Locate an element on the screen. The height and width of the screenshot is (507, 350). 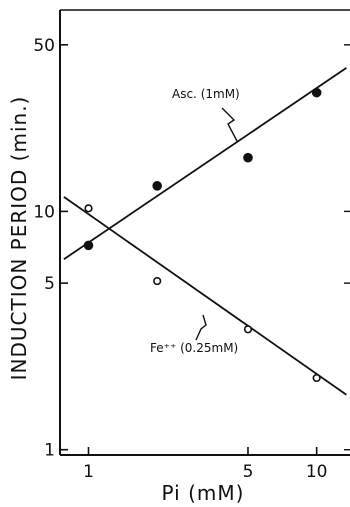
asc-leader-line is located at coordinates (229, 124).